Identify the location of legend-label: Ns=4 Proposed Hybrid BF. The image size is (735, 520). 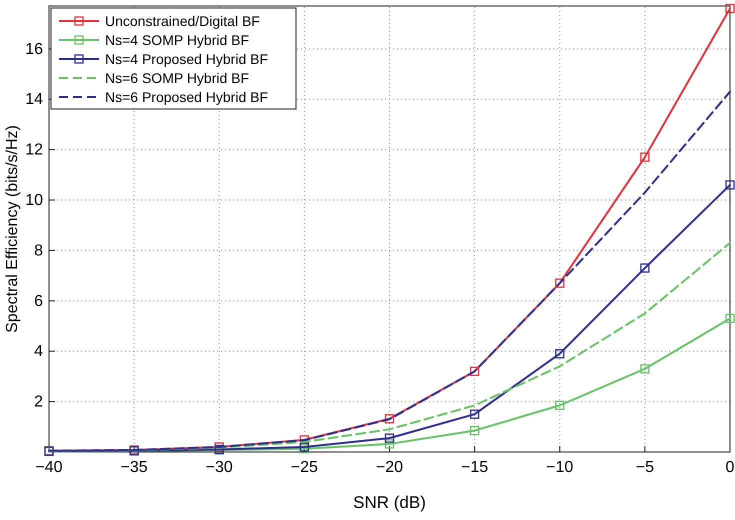
(186, 59).